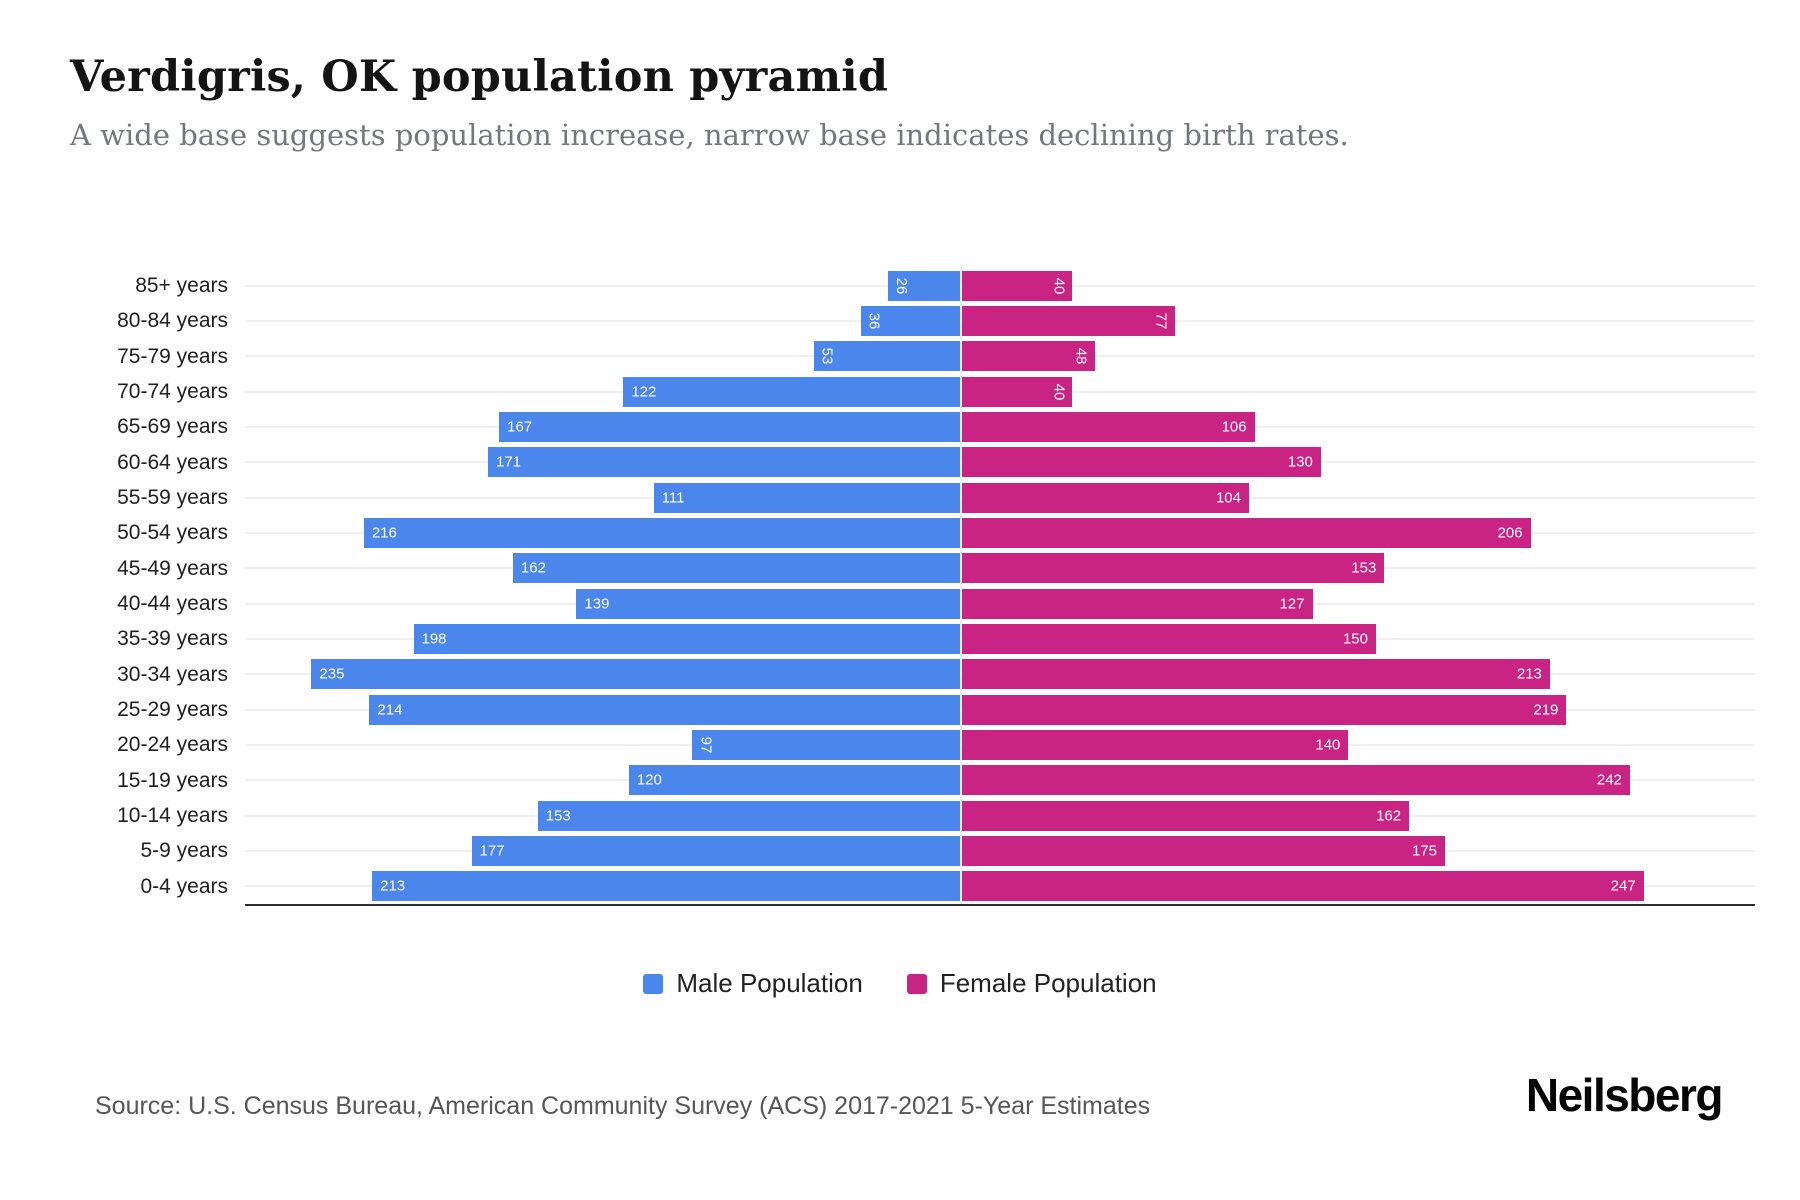 The height and width of the screenshot is (1200, 1800). I want to click on bar-value-label: 122, so click(644, 392).